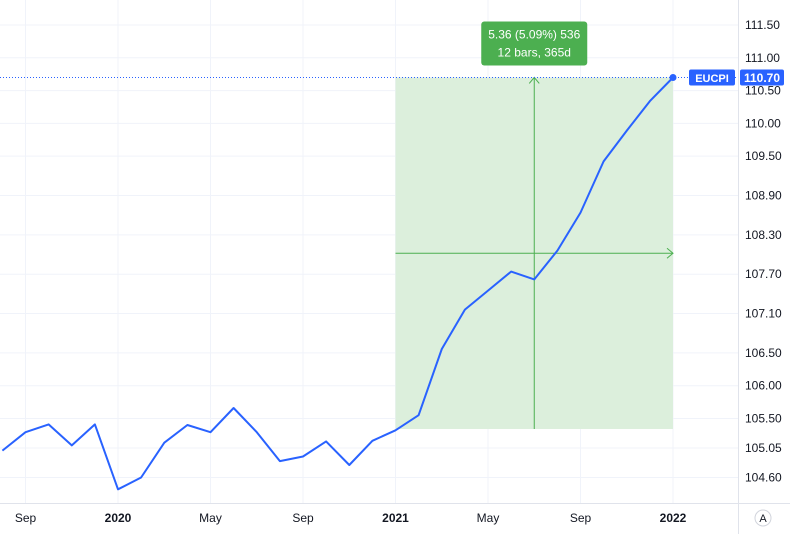 The width and height of the screenshot is (790, 539). What do you see at coordinates (763, 314) in the screenshot?
I see `y-tick-label: 107.10` at bounding box center [763, 314].